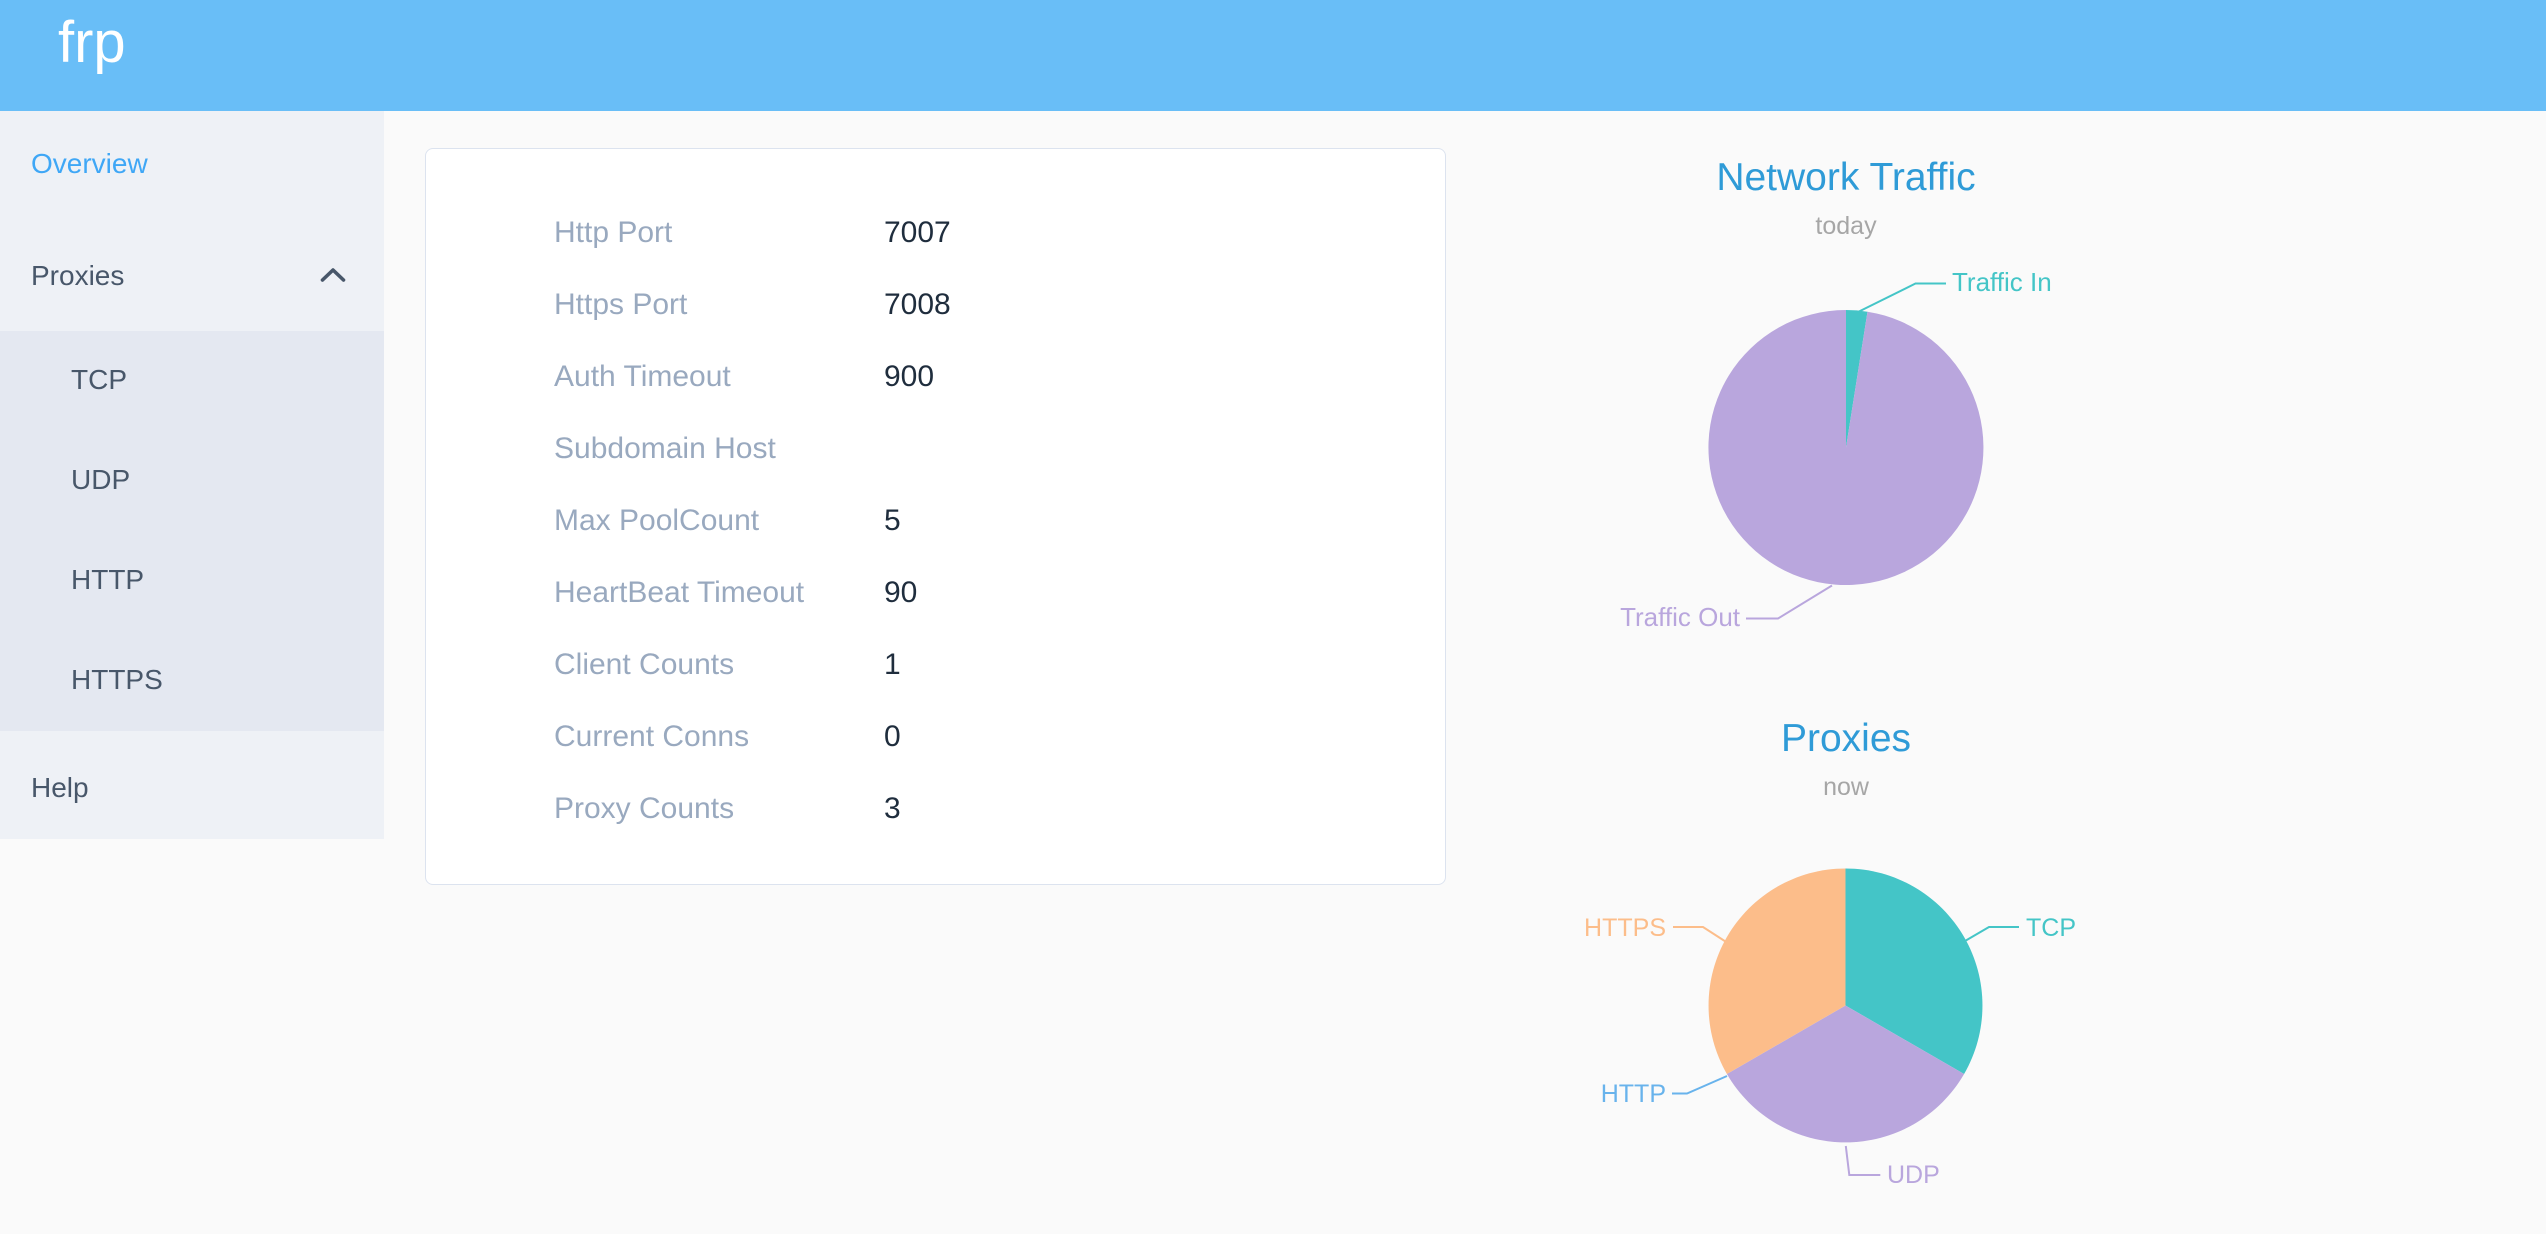 This screenshot has width=2546, height=1234. Describe the element at coordinates (1913, 1175) in the screenshot. I see `svg-text: UDP` at that location.